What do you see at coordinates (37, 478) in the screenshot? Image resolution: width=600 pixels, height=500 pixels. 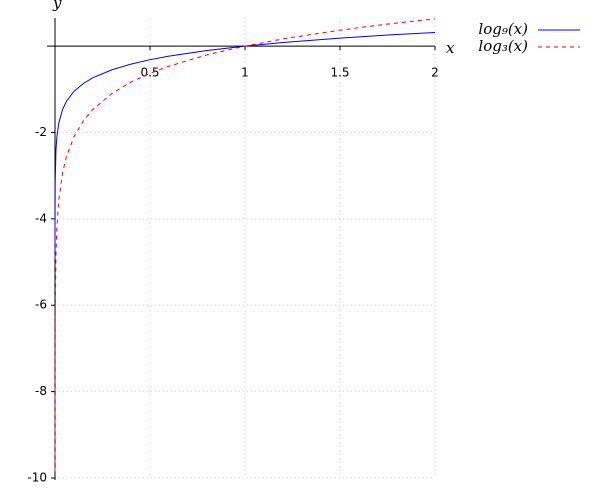 I see `y-tick-label: -10` at bounding box center [37, 478].